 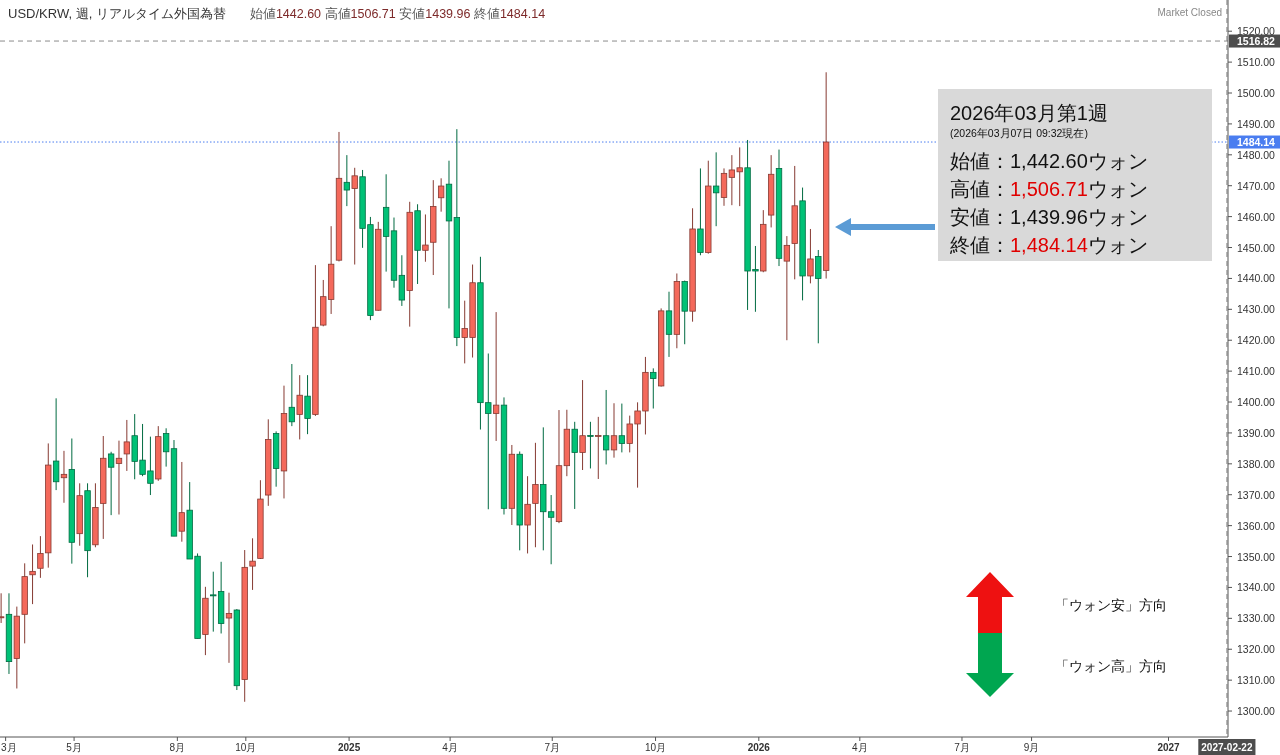 I want to click on annotation: Market Closed, so click(x=1189, y=12).